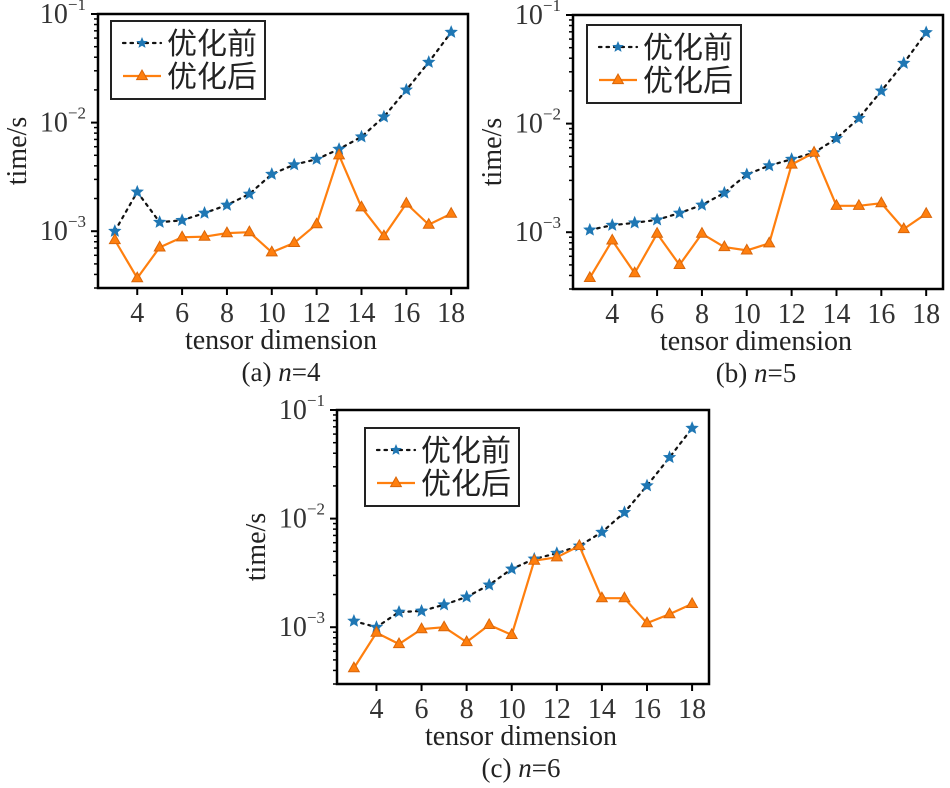  I want to click on y-tick-exponent: −2, so click(552, 114).